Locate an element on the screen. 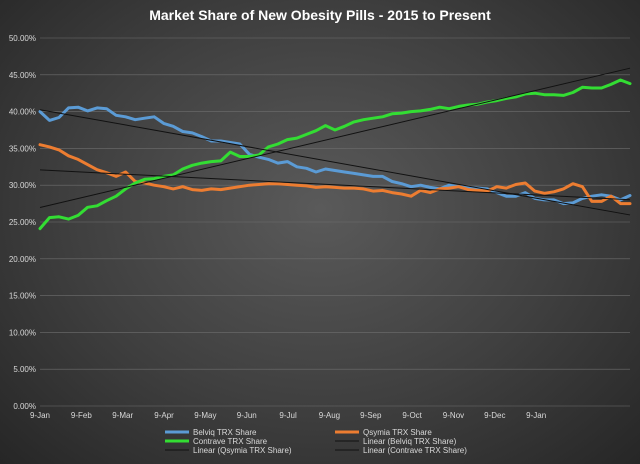 This screenshot has height=464, width=640. y-tick-label: 20.00% is located at coordinates (22, 259).